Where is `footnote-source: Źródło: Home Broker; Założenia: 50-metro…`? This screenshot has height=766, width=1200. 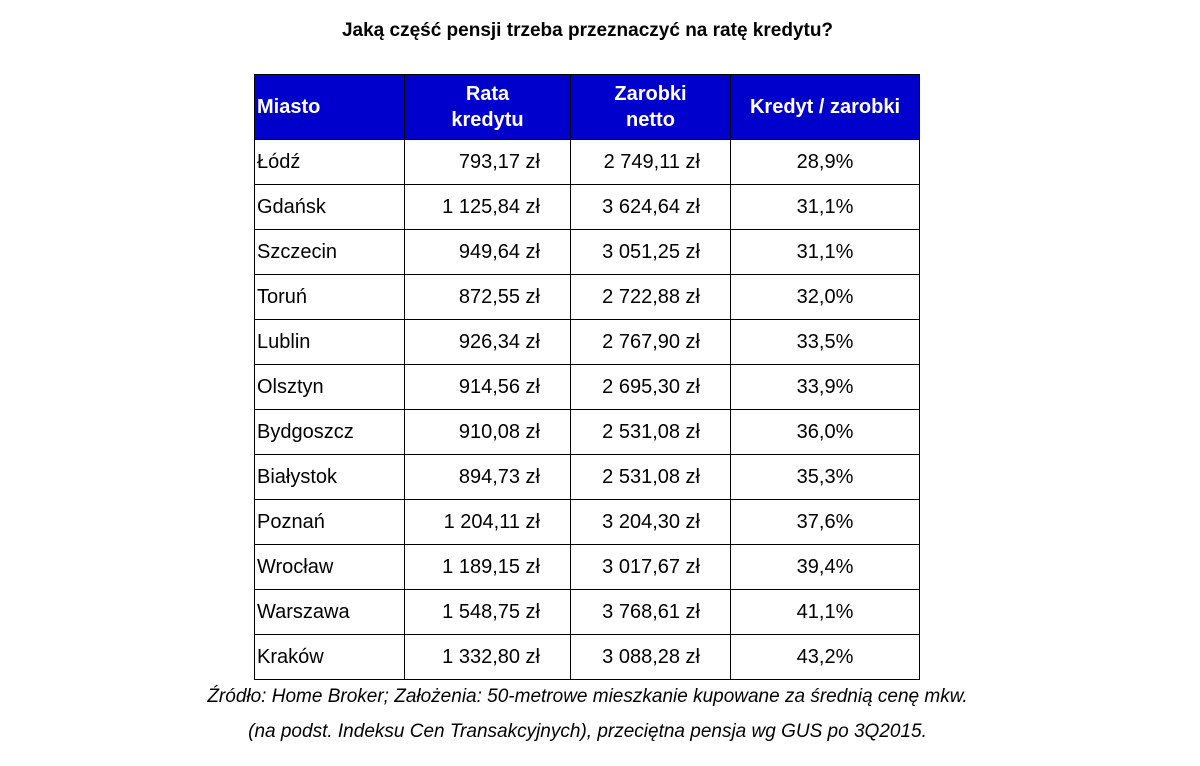
footnote-source: Źródło: Home Broker; Założenia: 50-metro… is located at coordinates (587, 696).